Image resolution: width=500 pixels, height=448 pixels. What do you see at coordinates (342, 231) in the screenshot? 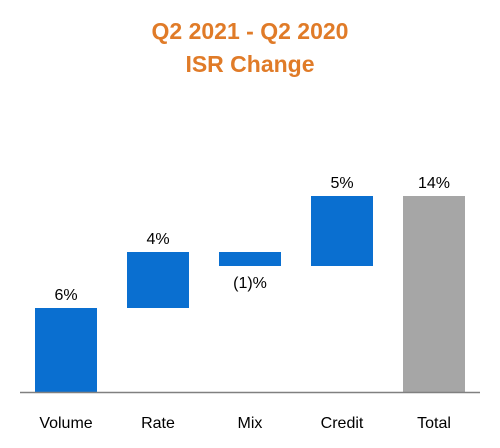
I see `bar-credit` at bounding box center [342, 231].